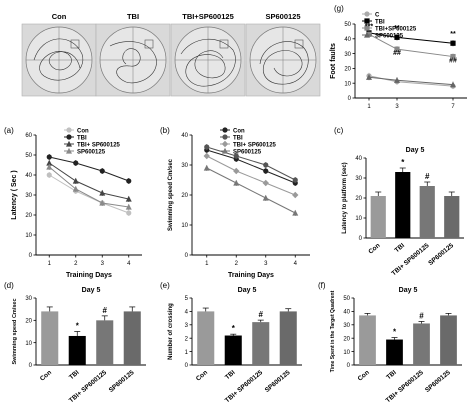 The image size is (474, 408). Describe the element at coordinates (282, 16) in the screenshot. I see `track-label: SP600125` at that location.